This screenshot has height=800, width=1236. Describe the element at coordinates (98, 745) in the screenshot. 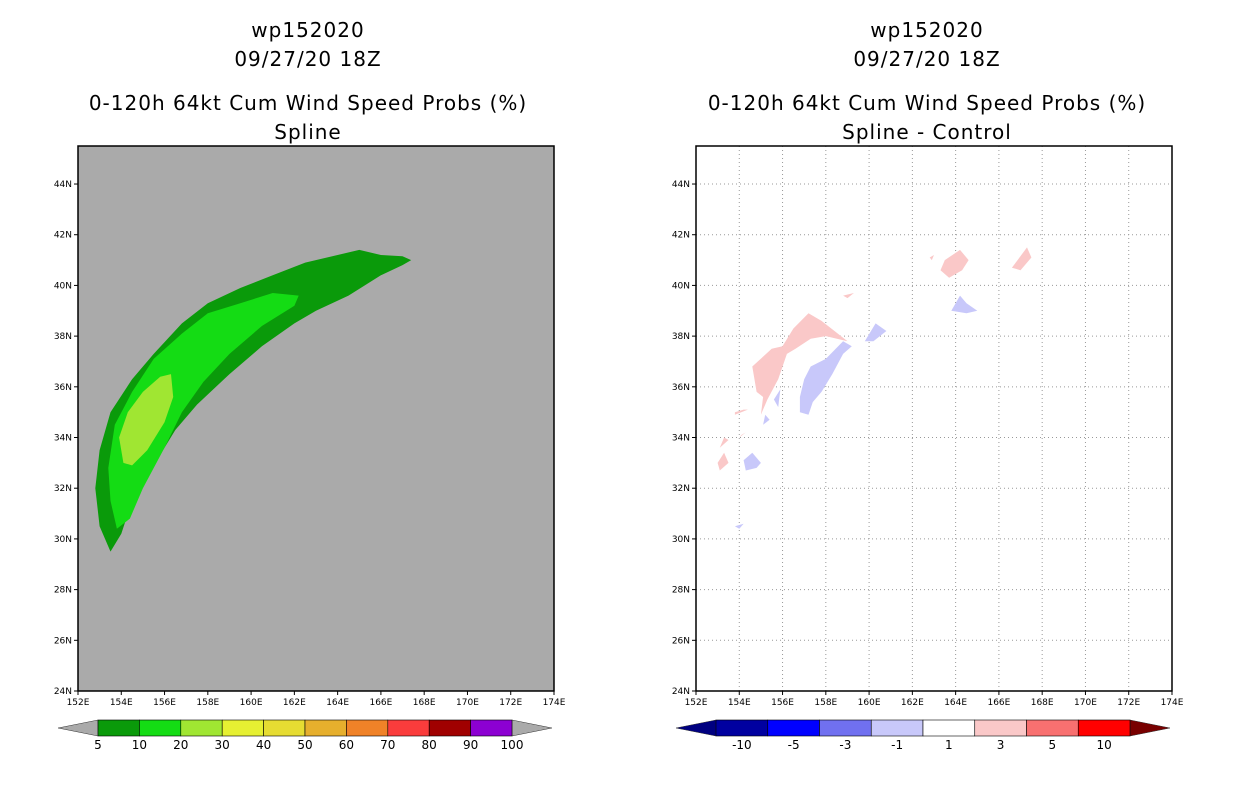

I see `left-colorbar-label: 5` at that location.